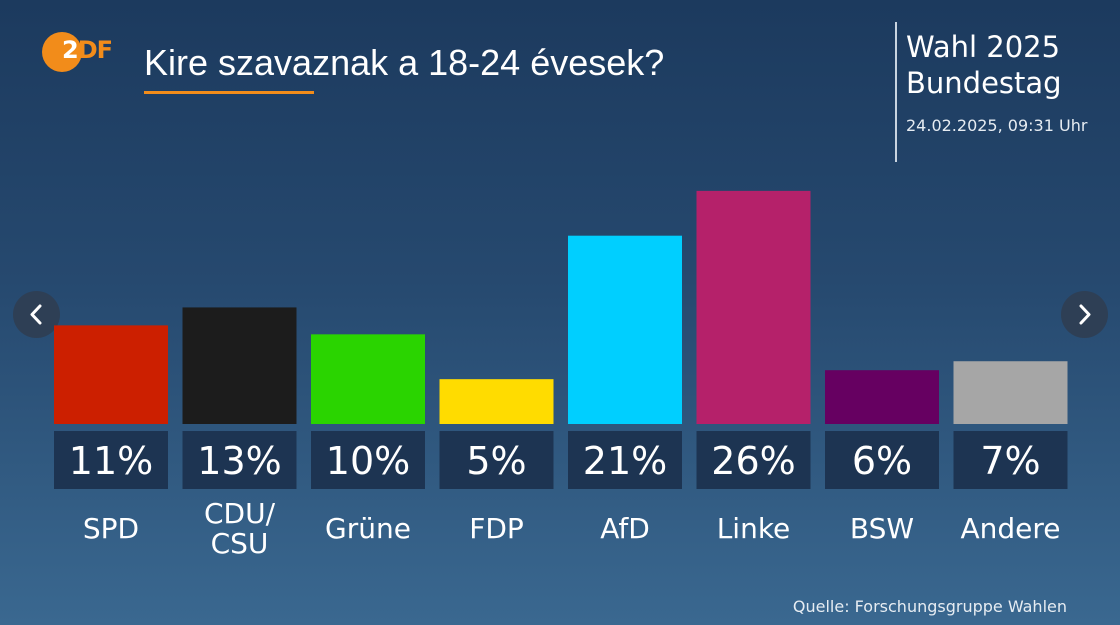 The image size is (1120, 625). What do you see at coordinates (983, 47) in the screenshot?
I see `brand-line1: Wahl 2025` at bounding box center [983, 47].